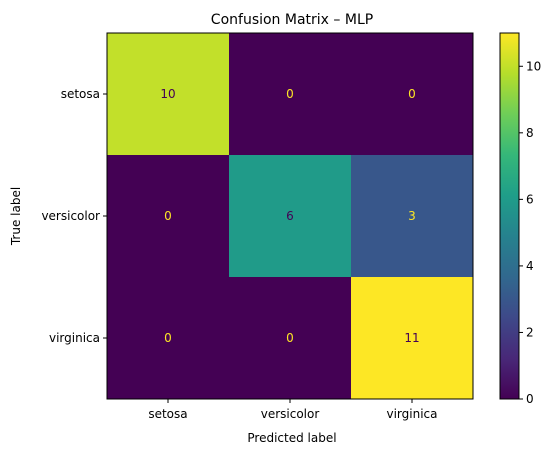  I want to click on x-tick-label: setosa, so click(167, 414).